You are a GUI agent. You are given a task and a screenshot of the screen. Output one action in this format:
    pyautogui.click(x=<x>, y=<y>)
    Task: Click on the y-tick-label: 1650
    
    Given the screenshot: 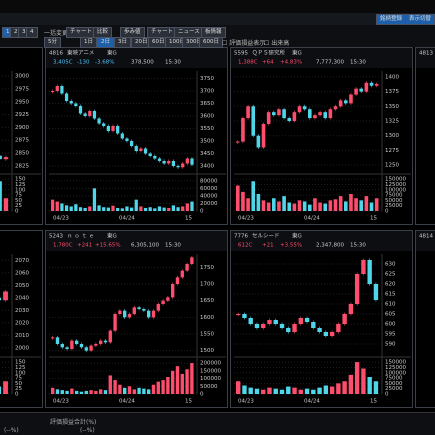 What is the action you would take?
    pyautogui.click(x=207, y=301)
    